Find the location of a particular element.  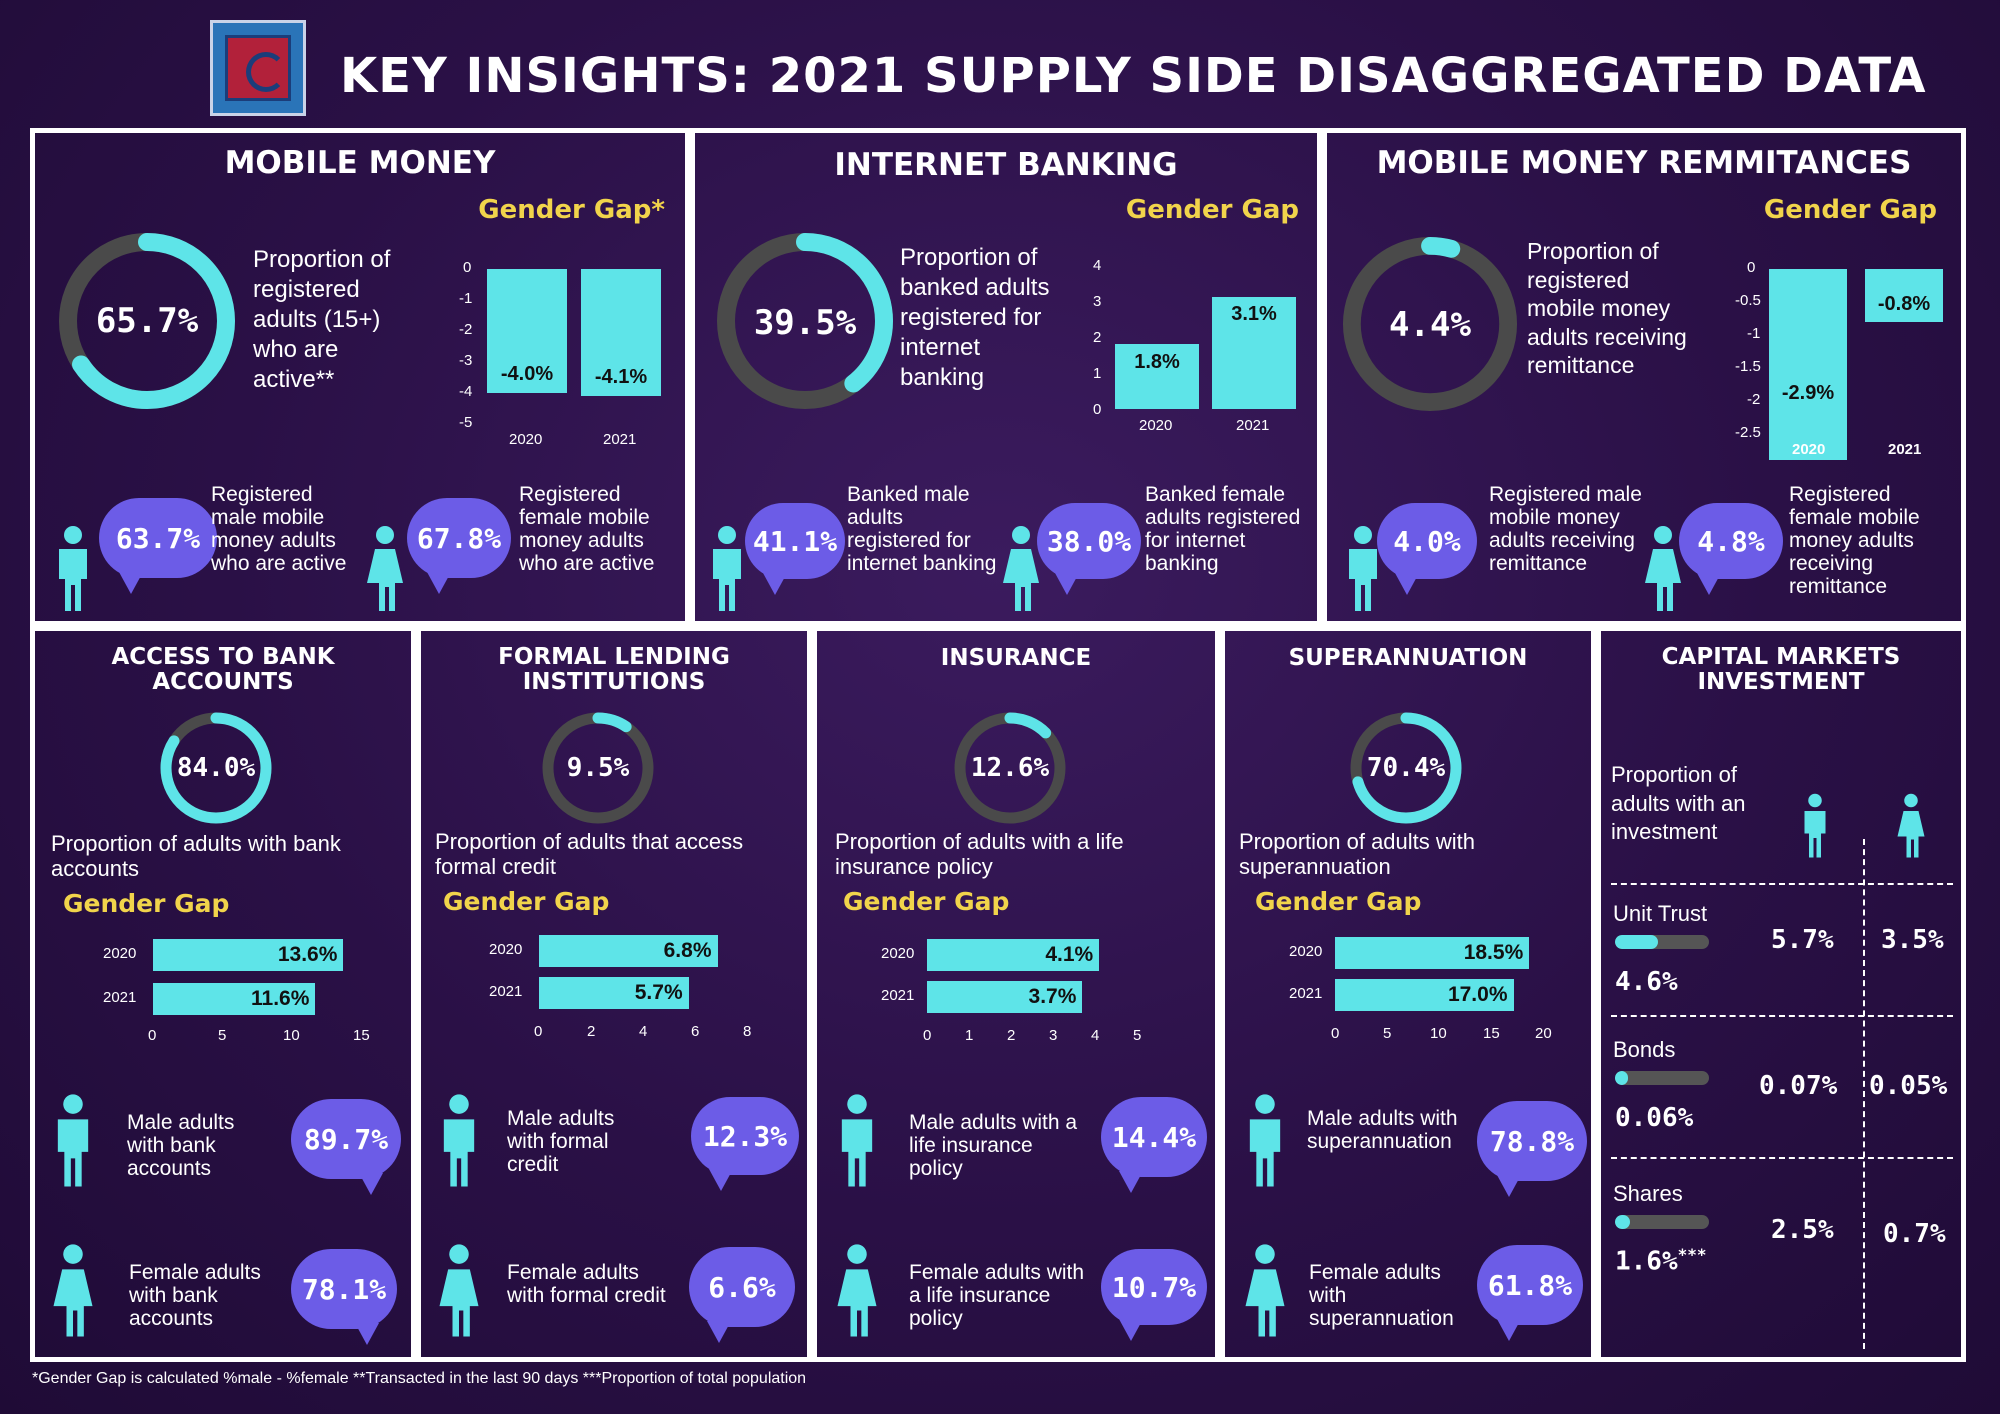

female-value-bubble: 6.6% is located at coordinates (742, 1295).